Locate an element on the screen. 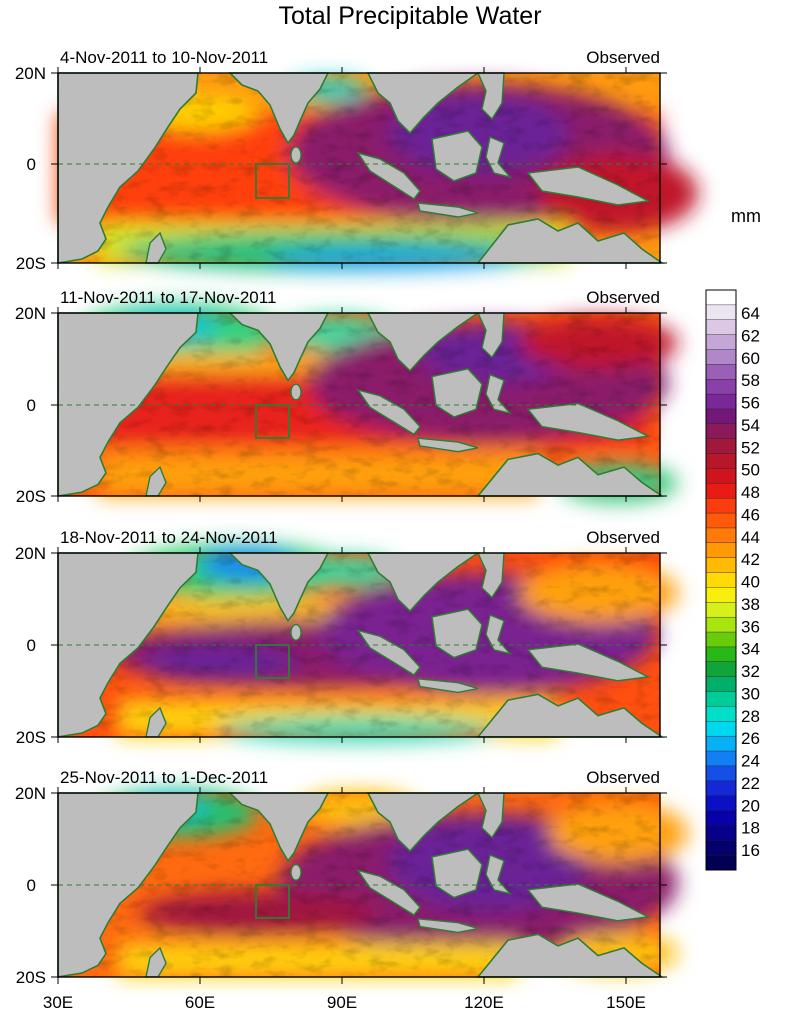  colorbar-label: 34 is located at coordinates (750, 649).